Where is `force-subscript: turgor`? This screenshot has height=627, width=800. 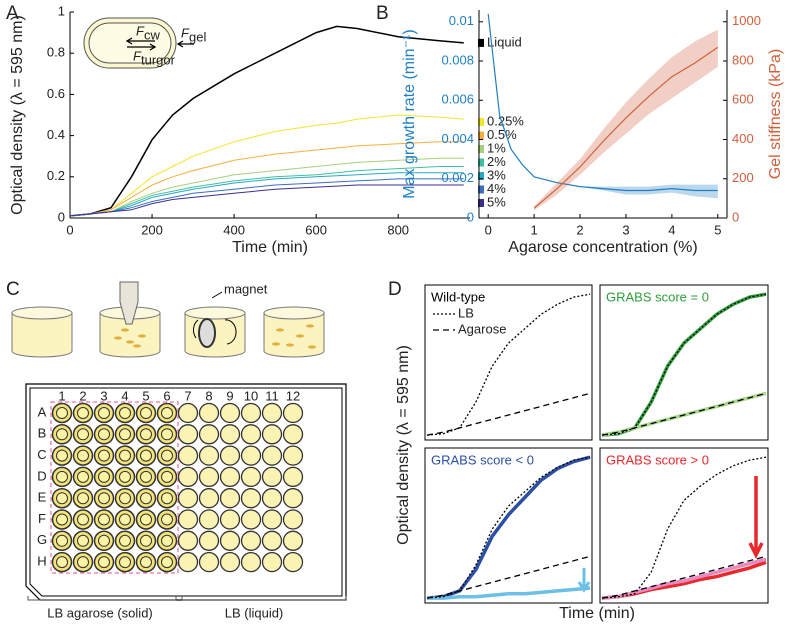 force-subscript: turgor is located at coordinates (158, 59).